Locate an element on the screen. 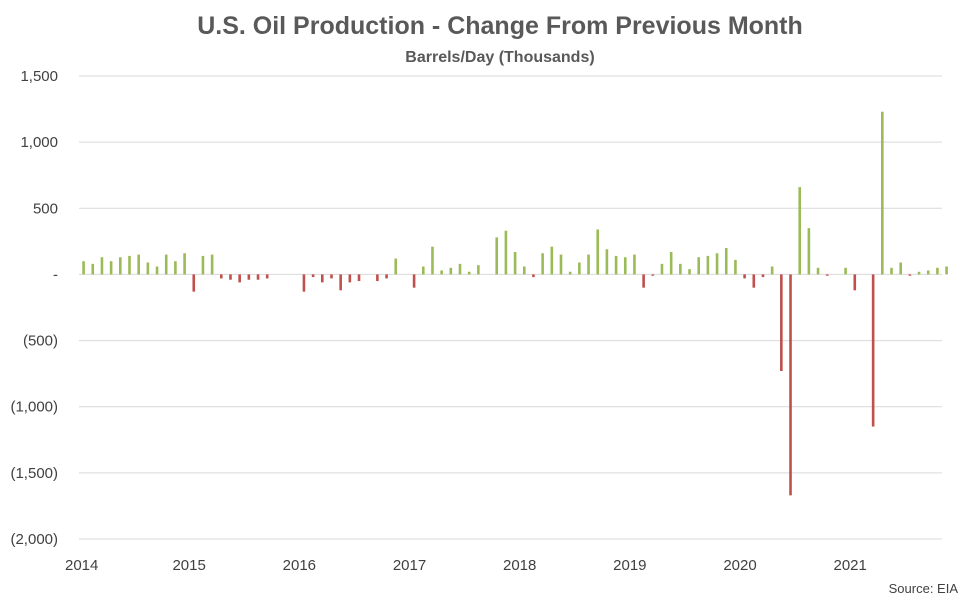  y-tick-label: (2,000) is located at coordinates (34, 539).